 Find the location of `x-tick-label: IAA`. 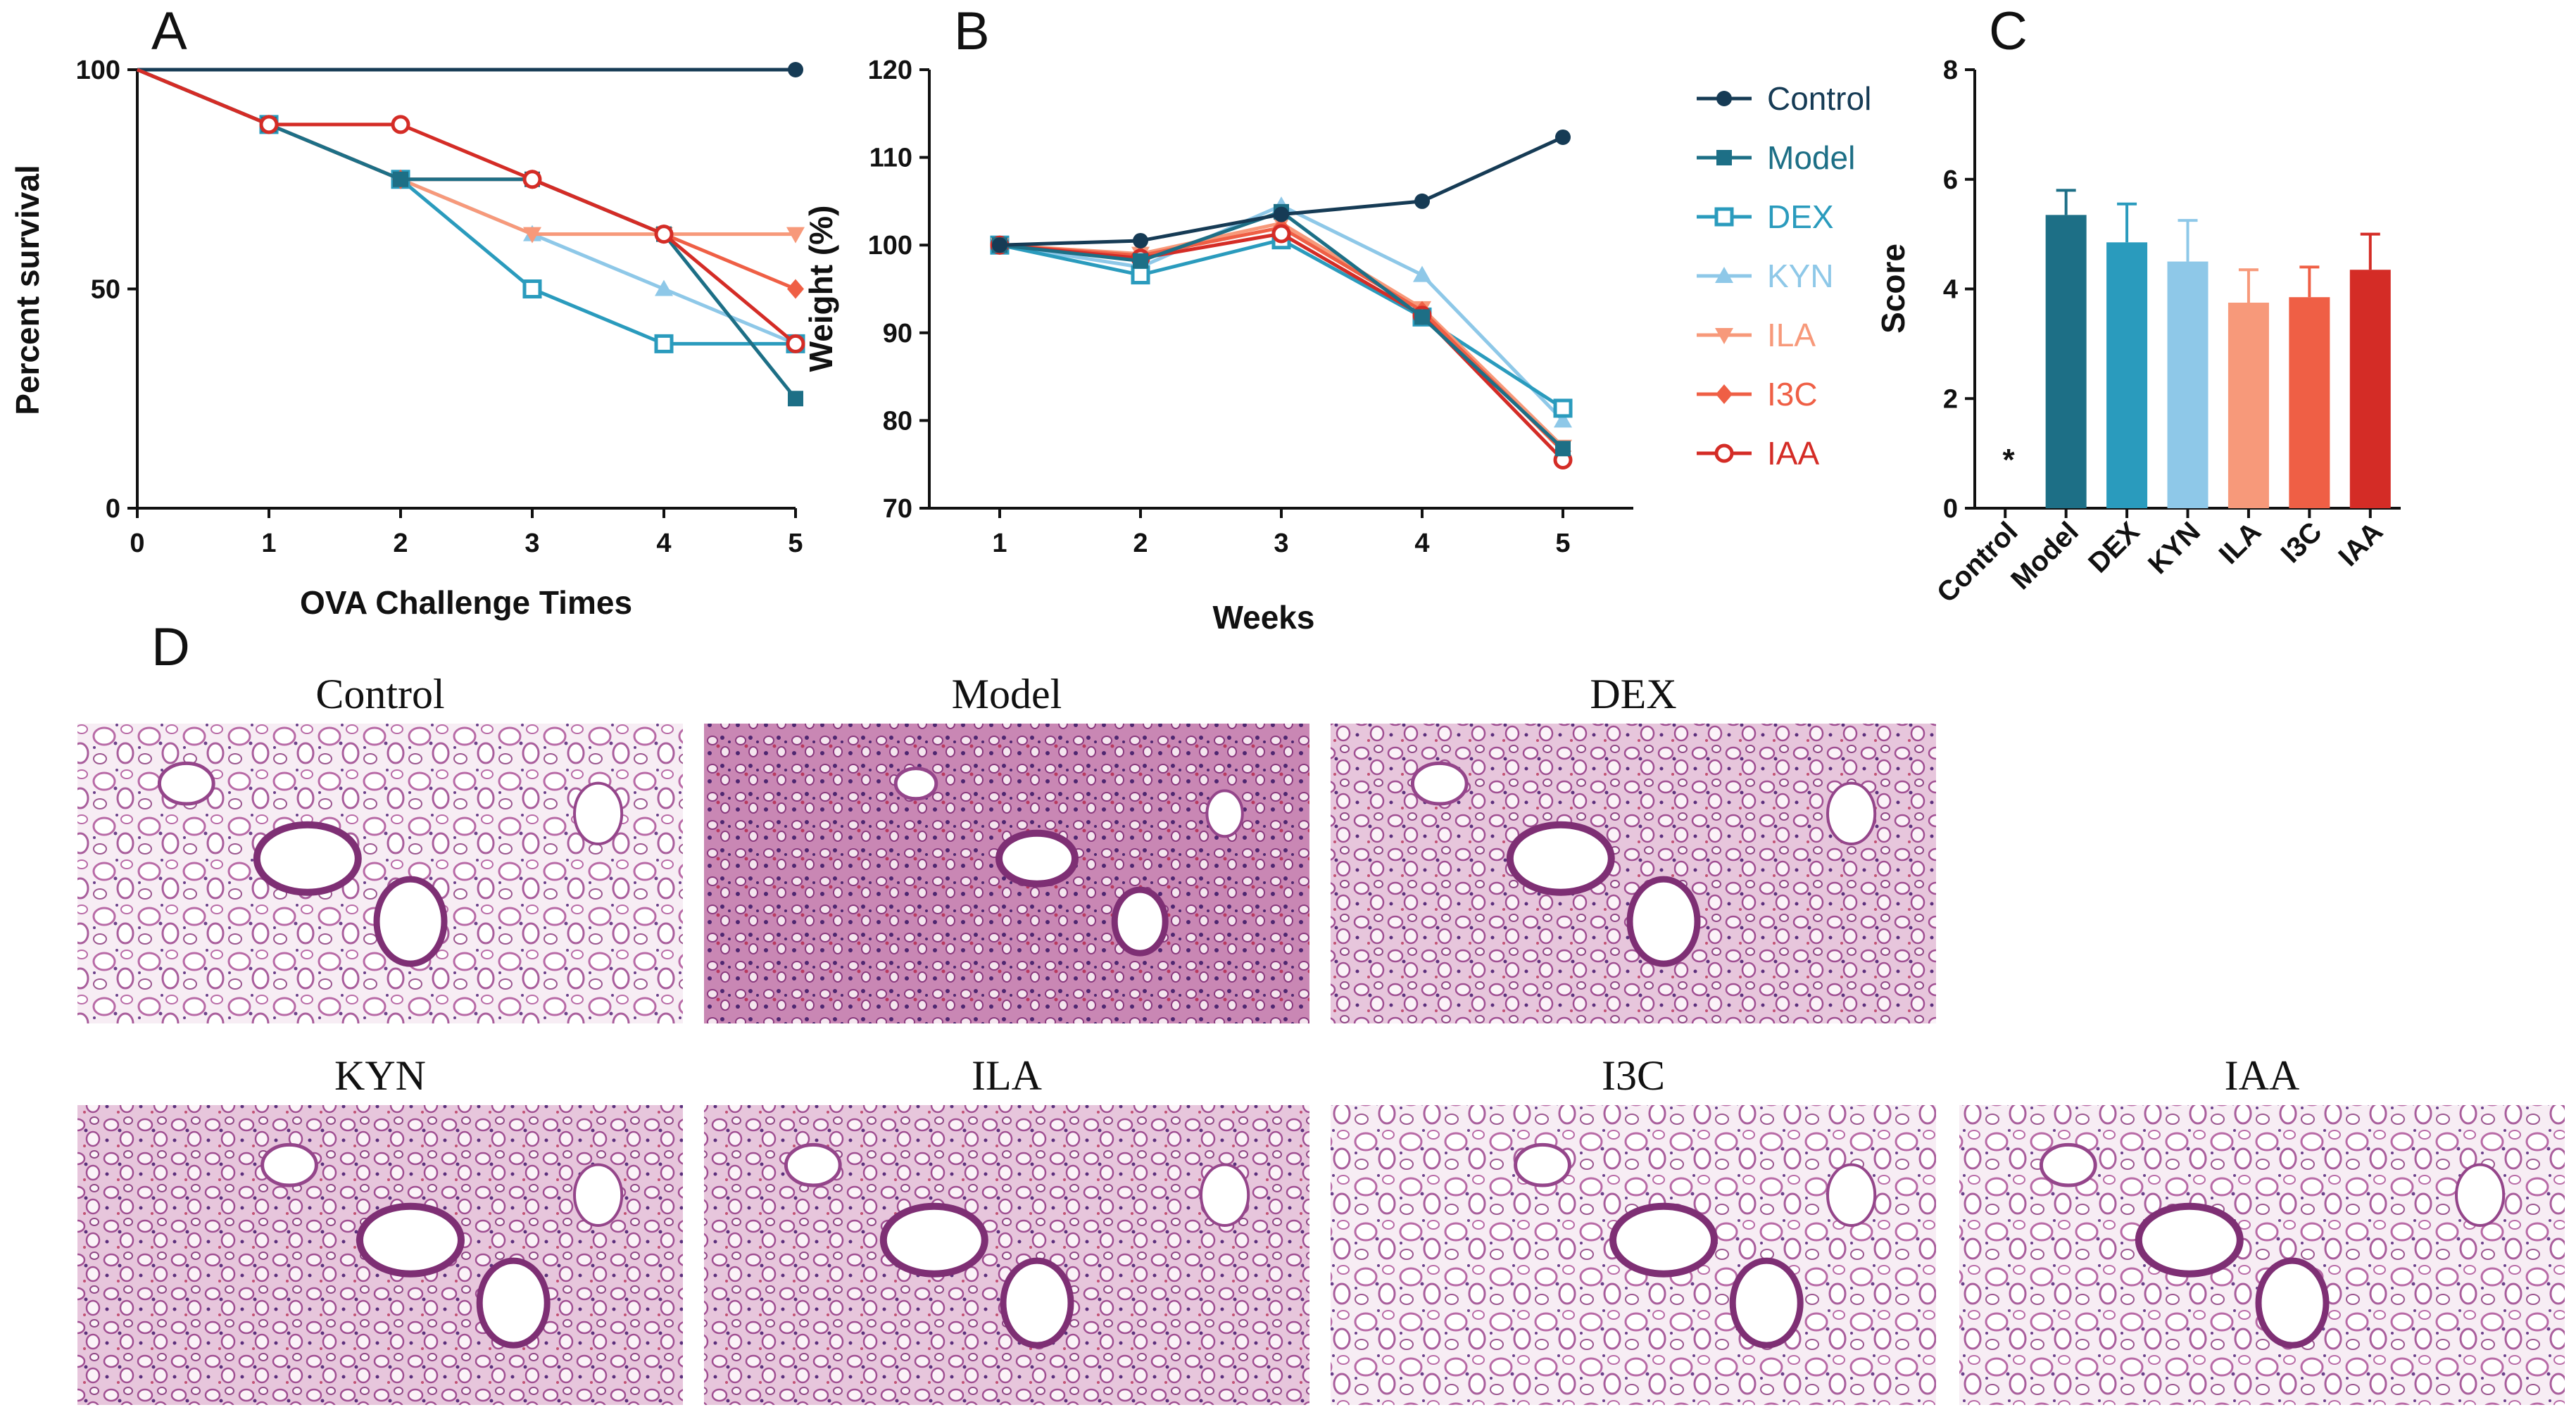

x-tick-label: IAA is located at coordinates (2361, 544).